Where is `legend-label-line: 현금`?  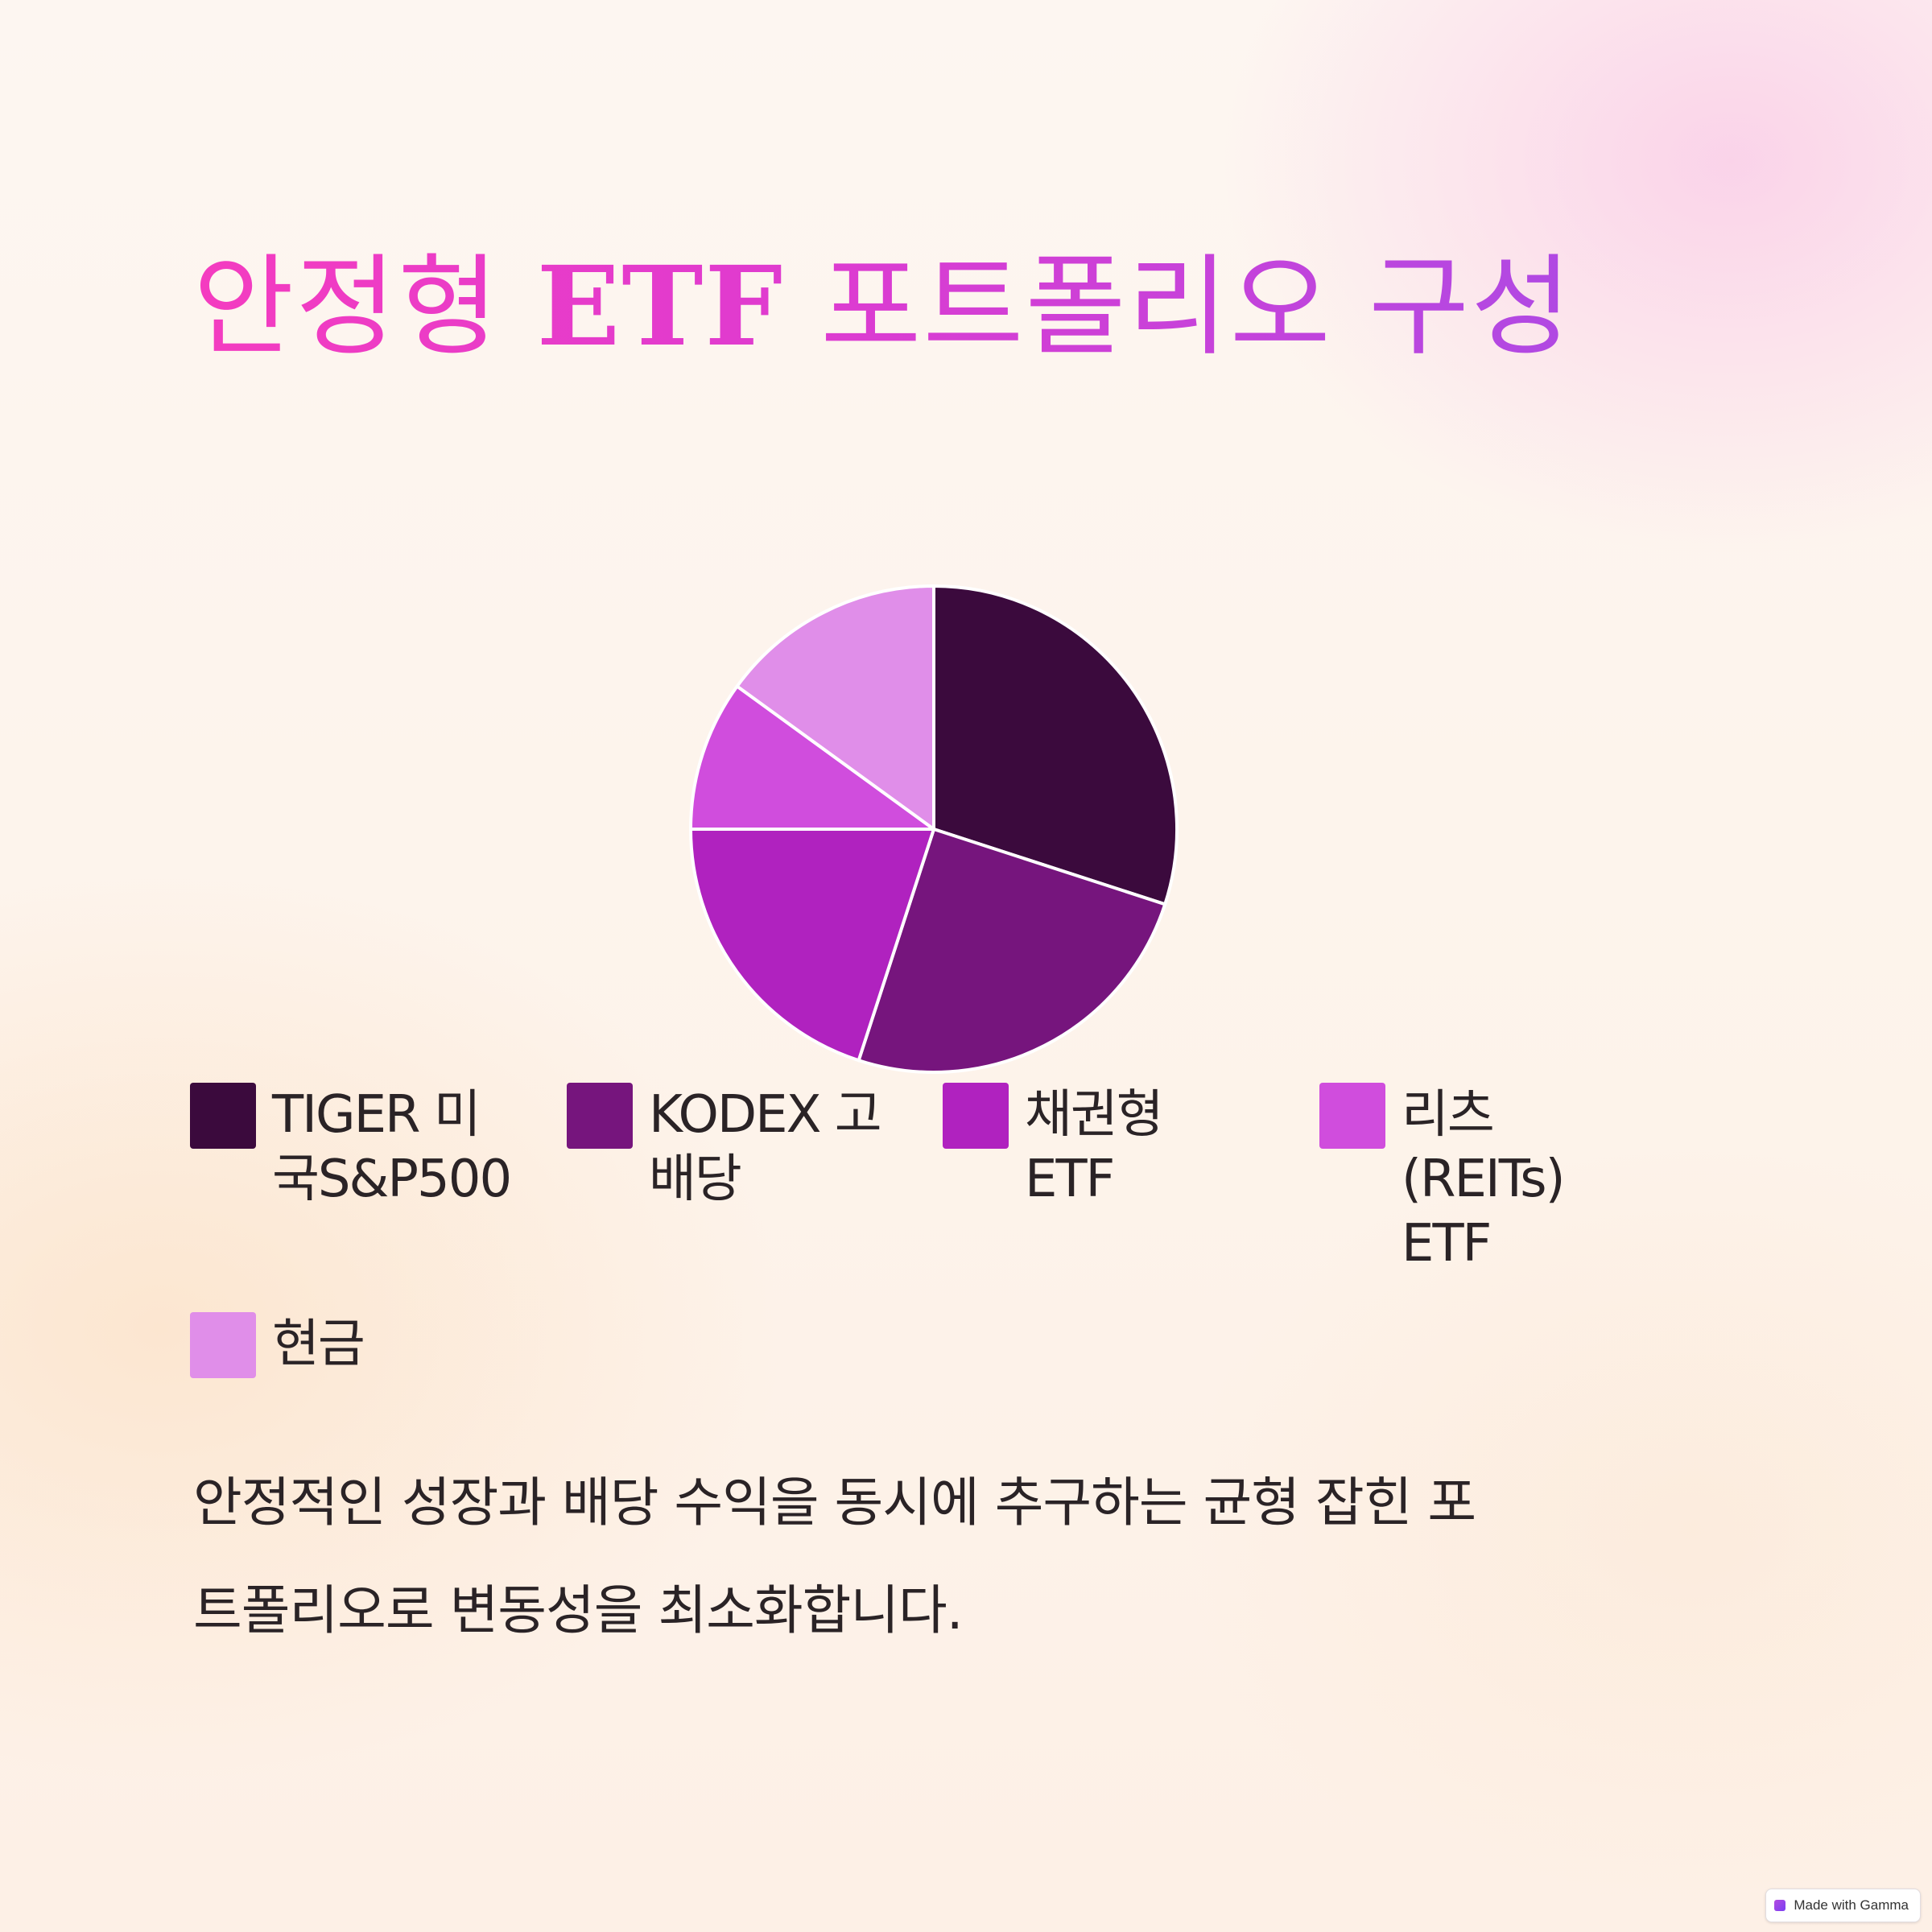
legend-label-line: 현금 is located at coordinates (318, 1344).